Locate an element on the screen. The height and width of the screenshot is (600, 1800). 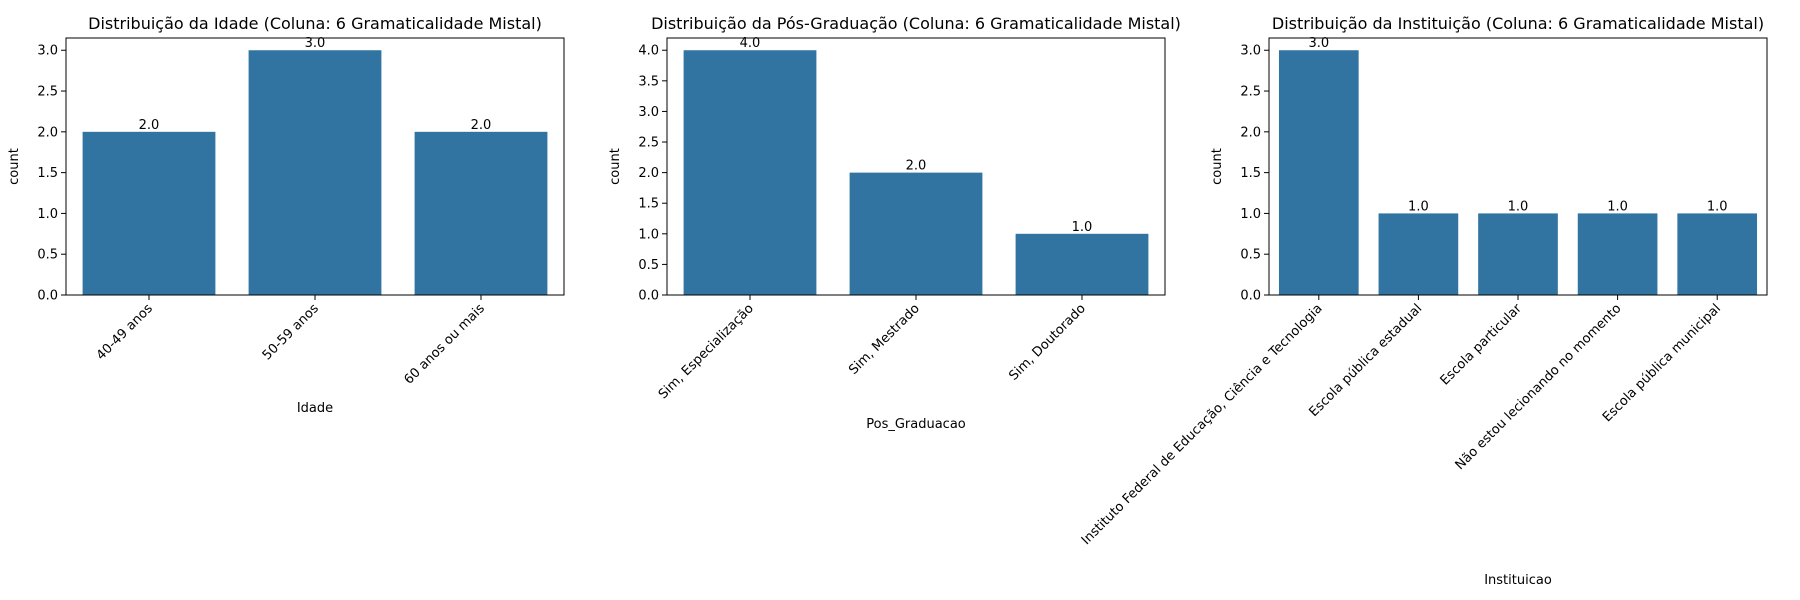
x-tick-label: Não estou lecionando no momento is located at coordinates (1539, 387).